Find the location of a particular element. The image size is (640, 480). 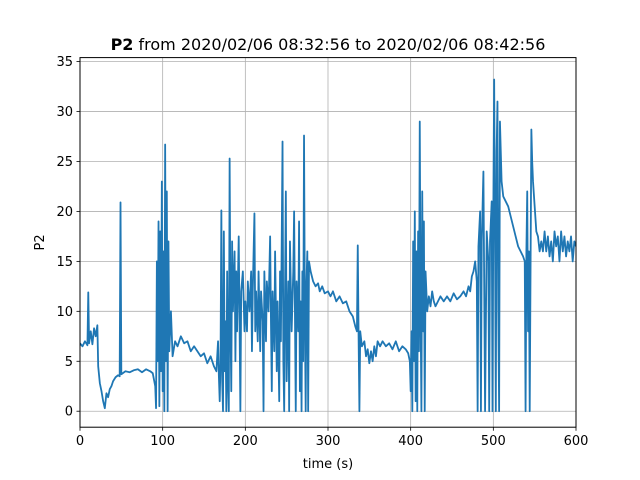

y-axis-label: P2 is located at coordinates (40, 242).